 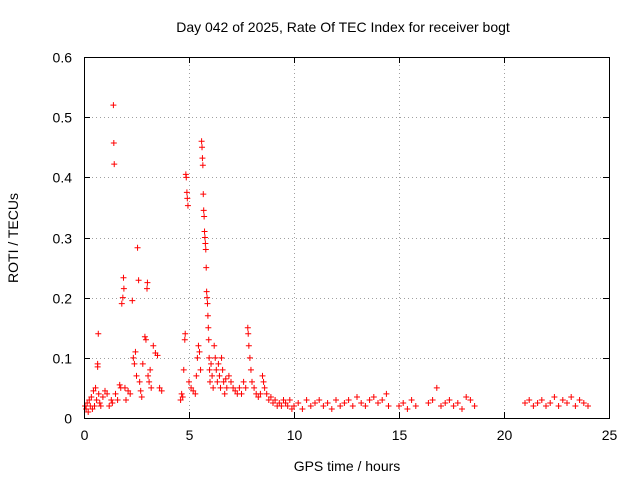 What do you see at coordinates (63, 178) in the screenshot?
I see `y-tick-label: 0.4` at bounding box center [63, 178].